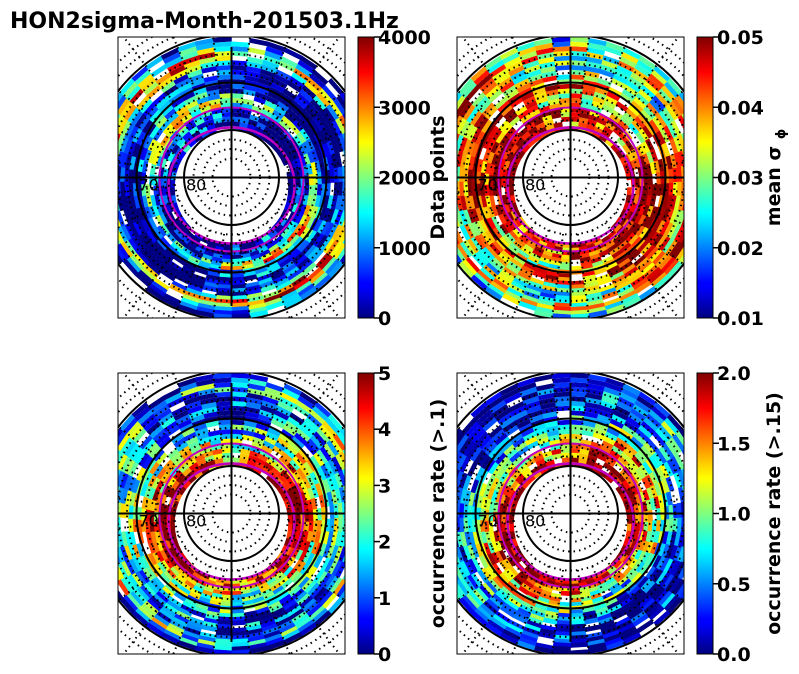  I want to click on colorbar-tick-label: 0.5, so click(734, 585).